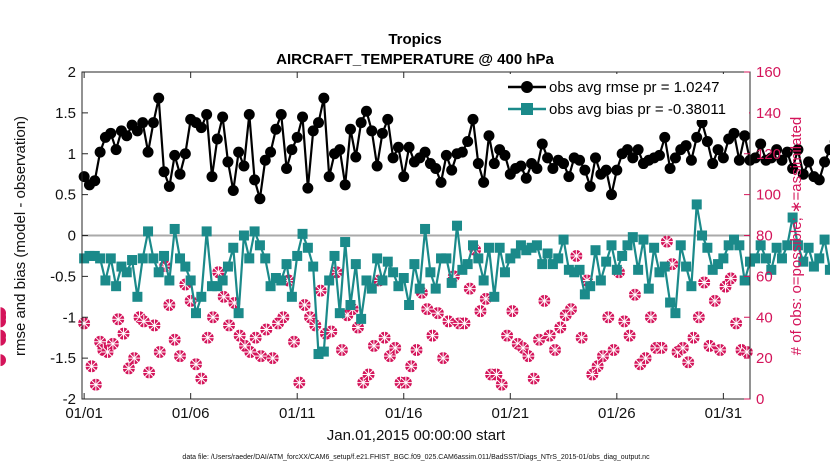 This screenshot has height=470, width=830. Describe the element at coordinates (527, 87) in the screenshot. I see `legend-rmse-marker` at that location.